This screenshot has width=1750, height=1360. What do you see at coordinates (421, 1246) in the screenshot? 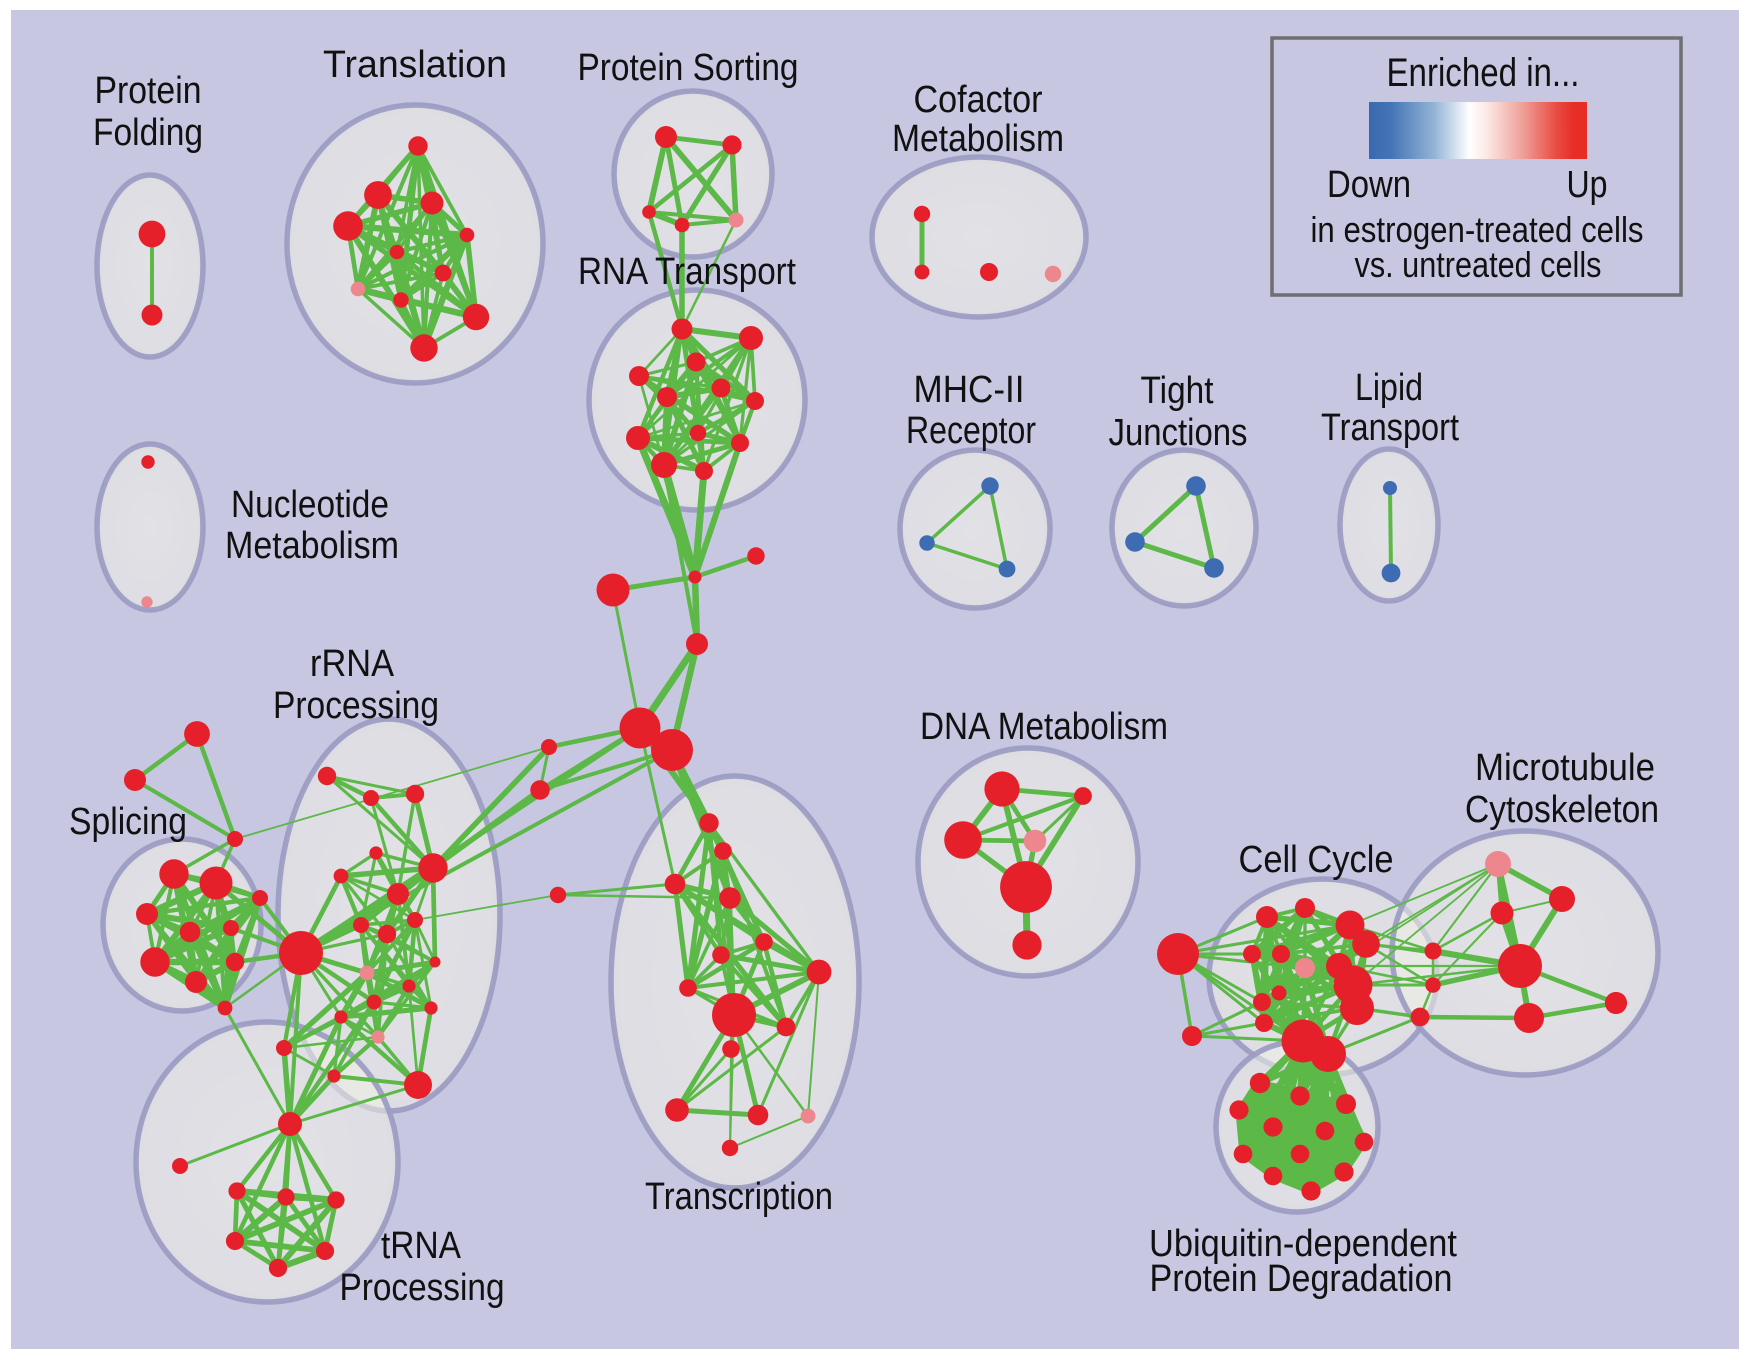
I see `svg-text: tRNA` at bounding box center [421, 1246].